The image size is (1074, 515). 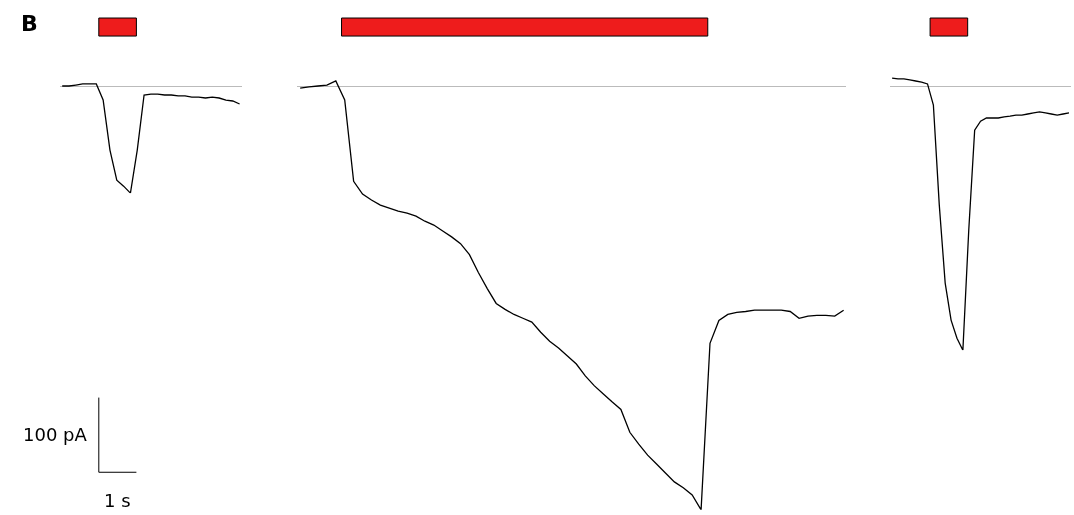 What do you see at coordinates (117, 500) in the screenshot?
I see `text: 1 s` at bounding box center [117, 500].